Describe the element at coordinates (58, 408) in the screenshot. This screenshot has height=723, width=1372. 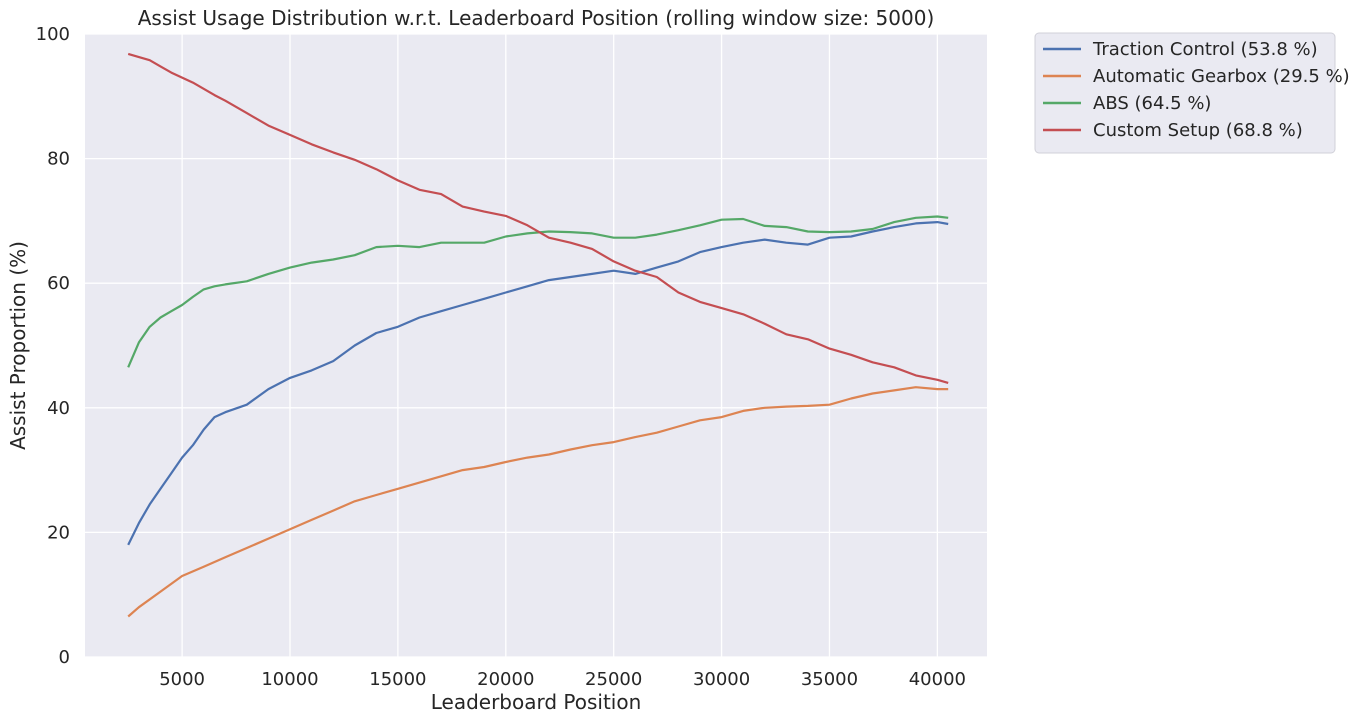
I see `y-tick-label: 40` at that location.